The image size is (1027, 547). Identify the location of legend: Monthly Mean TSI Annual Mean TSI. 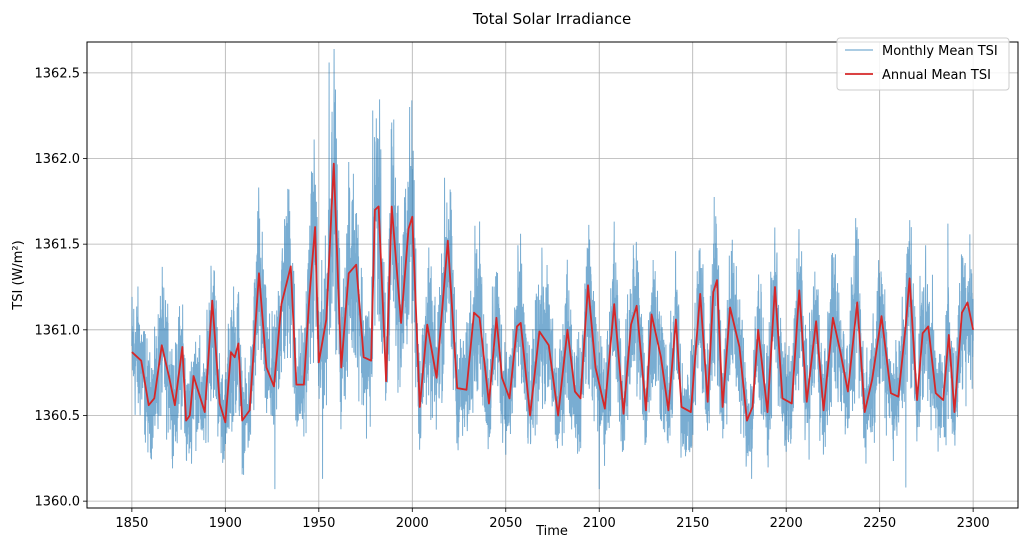
(923, 64).